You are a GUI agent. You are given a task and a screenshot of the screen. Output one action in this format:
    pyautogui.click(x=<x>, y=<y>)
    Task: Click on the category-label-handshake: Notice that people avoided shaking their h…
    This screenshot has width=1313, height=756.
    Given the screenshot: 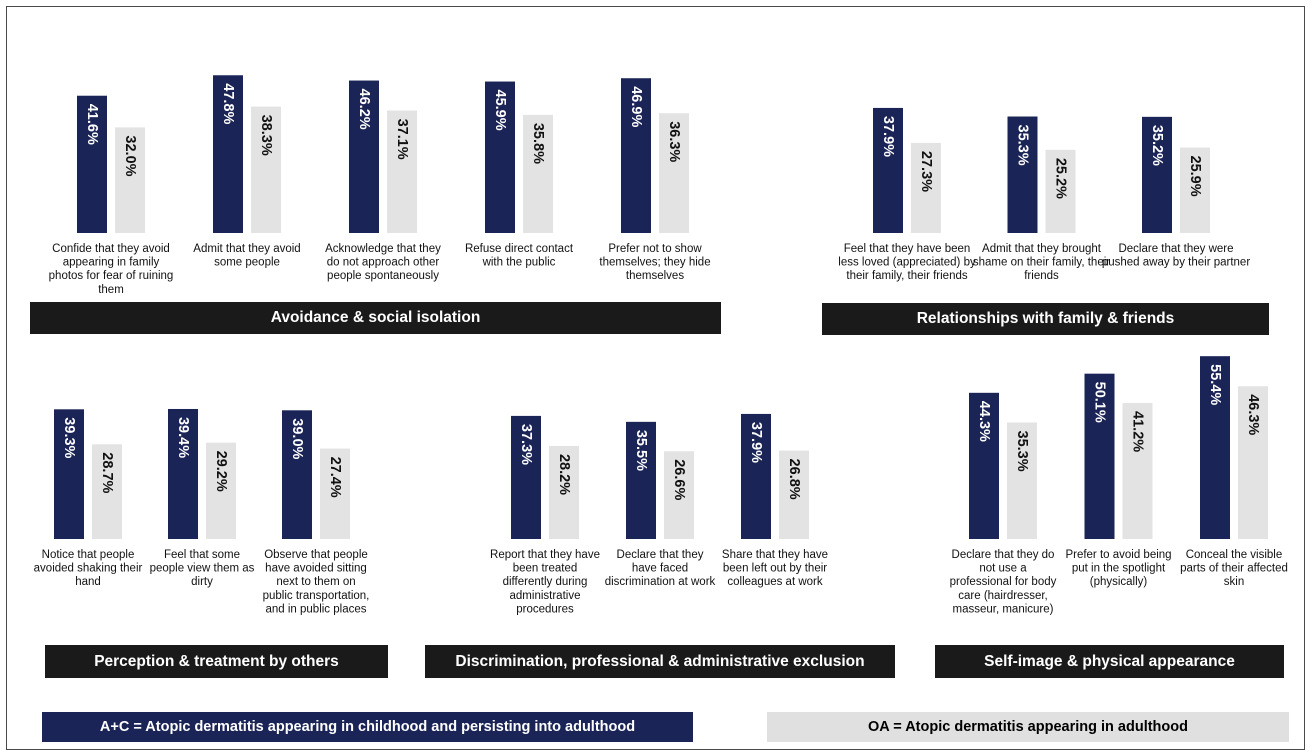 What is the action you would take?
    pyautogui.click(x=88, y=568)
    